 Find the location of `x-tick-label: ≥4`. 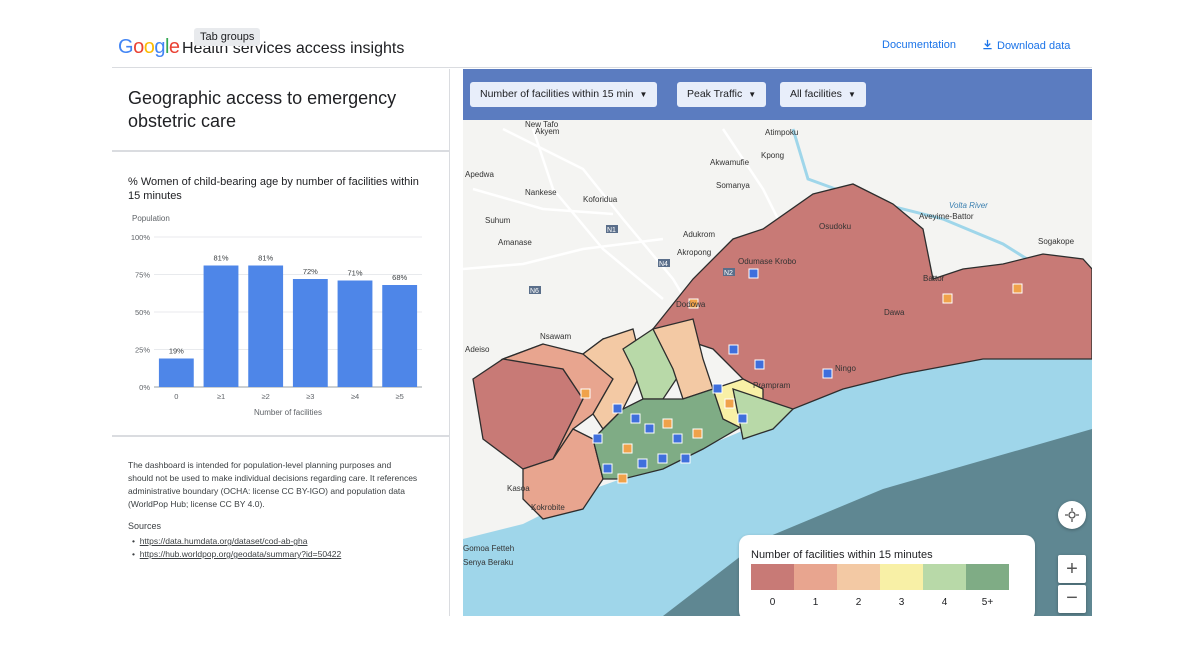

x-tick-label: ≥4 is located at coordinates (355, 396).